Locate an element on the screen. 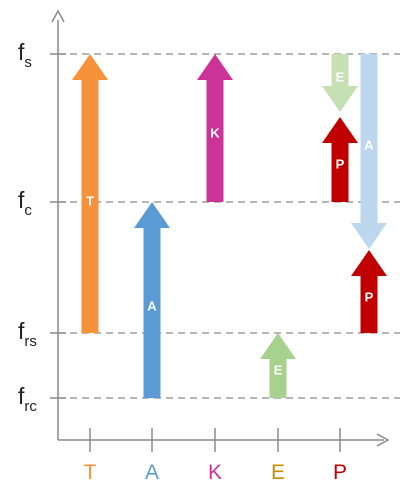 The height and width of the screenshot is (482, 401). arrow-E-up is located at coordinates (278, 365).